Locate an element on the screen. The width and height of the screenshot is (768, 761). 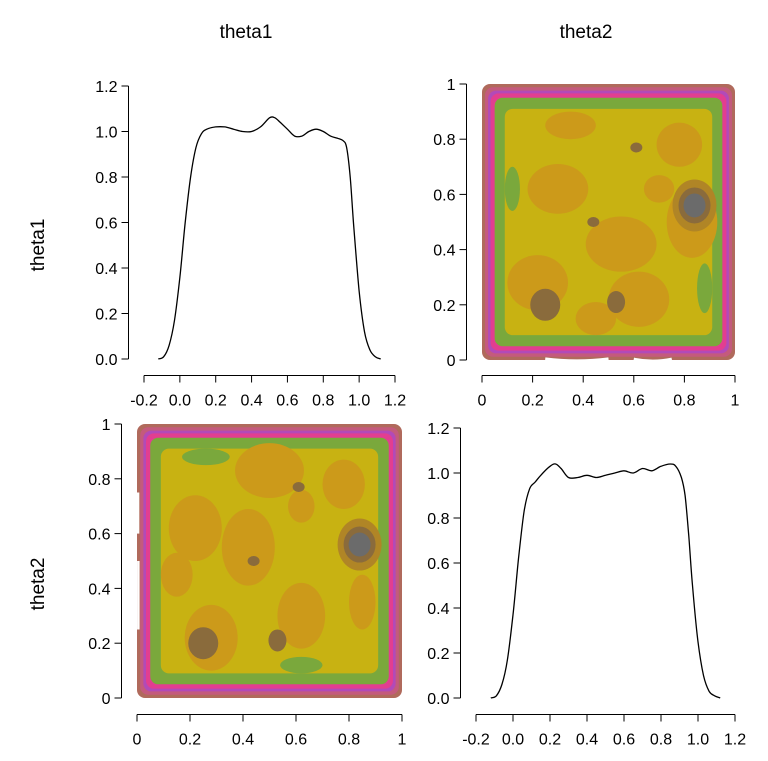
density-line-theta2 is located at coordinates (605, 581).